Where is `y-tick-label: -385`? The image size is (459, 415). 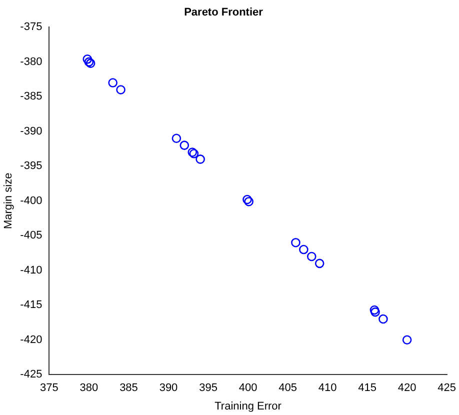
y-tick-label: -385 is located at coordinates (31, 96).